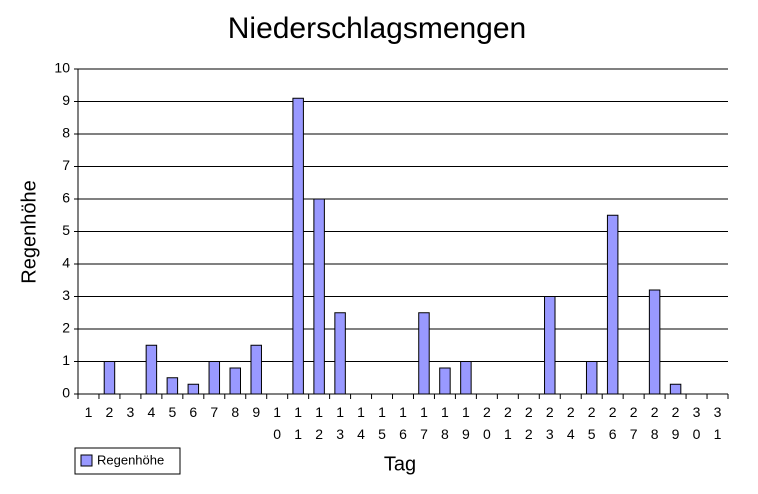 Image resolution: width=758 pixels, height=494 pixels. What do you see at coordinates (66, 295) in the screenshot?
I see `y-tick-label: 3` at bounding box center [66, 295].